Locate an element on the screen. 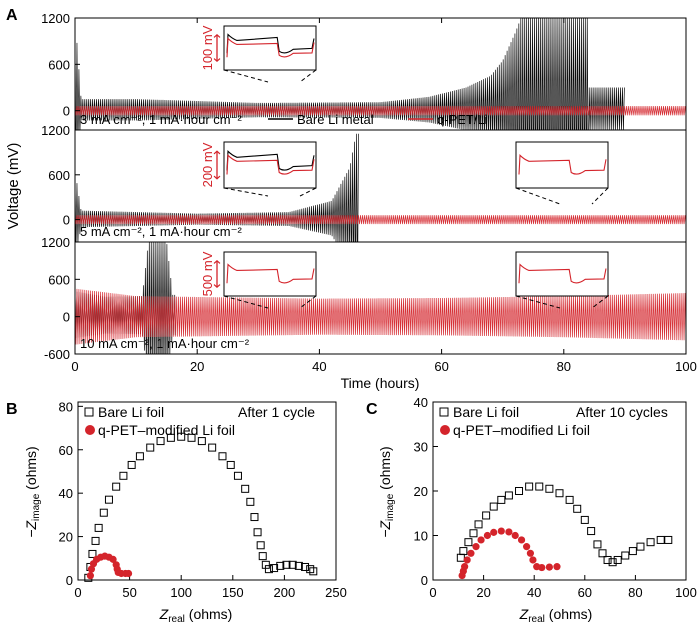 The height and width of the screenshot is (628, 700). xtick-label: 150 is located at coordinates (233, 592).